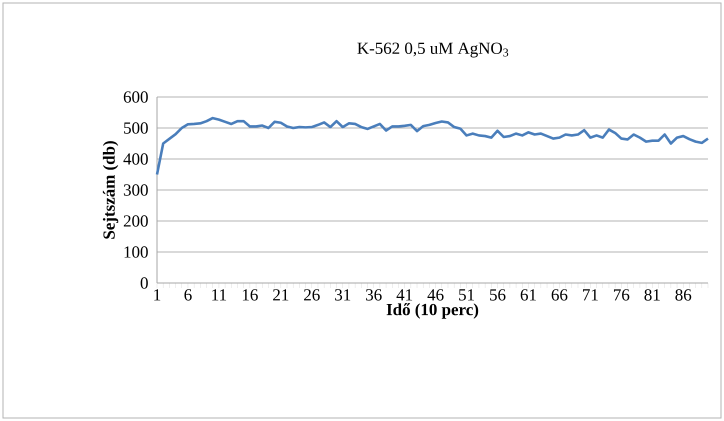 The width and height of the screenshot is (724, 421). Describe the element at coordinates (466, 295) in the screenshot. I see `x-tick-label: 51` at that location.